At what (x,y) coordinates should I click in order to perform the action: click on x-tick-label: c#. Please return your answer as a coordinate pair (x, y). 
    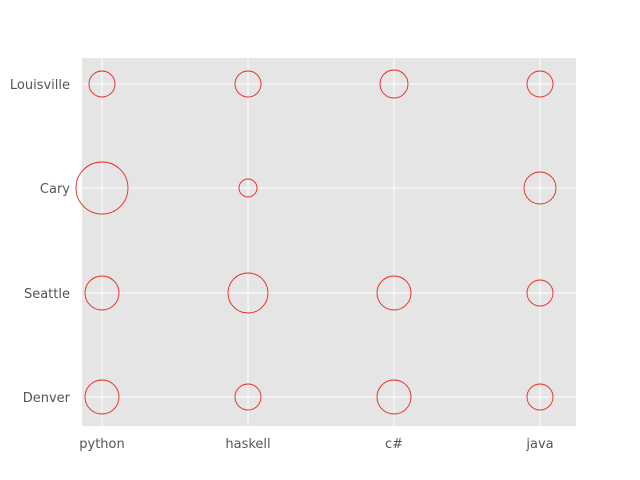
    Looking at the image, I should click on (394, 444).